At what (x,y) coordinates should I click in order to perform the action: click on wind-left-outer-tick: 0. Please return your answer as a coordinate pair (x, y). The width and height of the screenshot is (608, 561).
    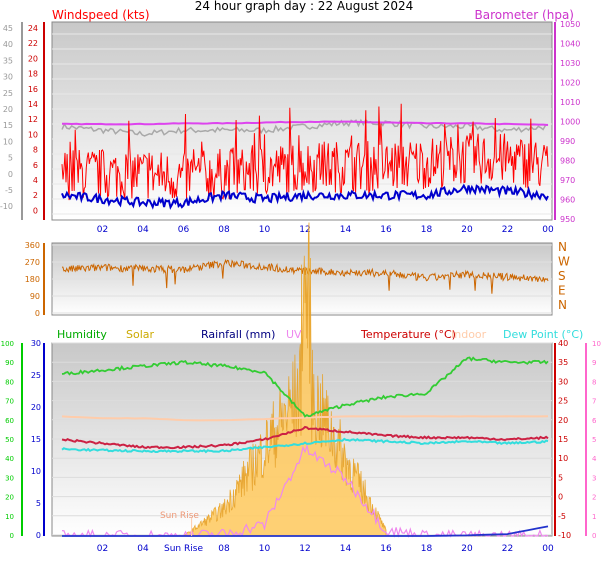
    Looking at the image, I should click on (10, 174).